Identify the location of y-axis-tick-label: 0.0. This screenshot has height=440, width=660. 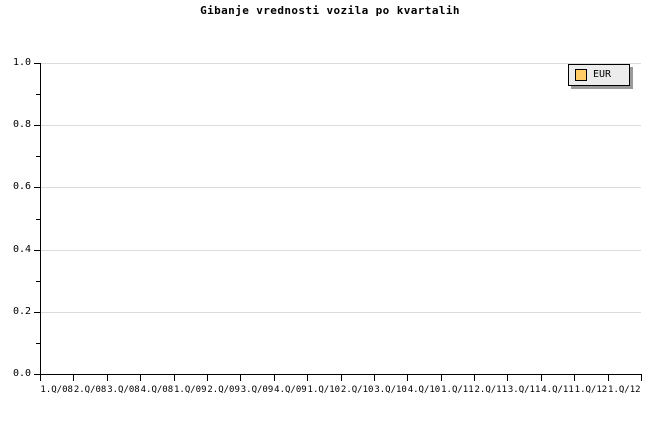
(21, 373).